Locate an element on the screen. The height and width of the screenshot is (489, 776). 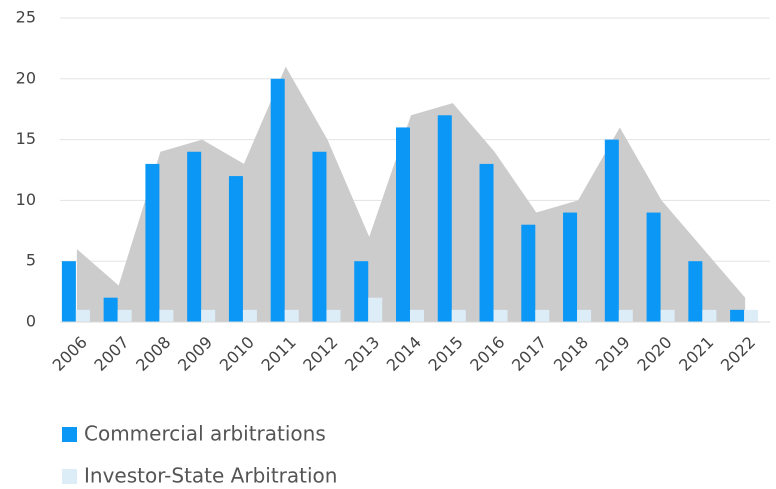
x-tick-label: 2020 is located at coordinates (654, 354).